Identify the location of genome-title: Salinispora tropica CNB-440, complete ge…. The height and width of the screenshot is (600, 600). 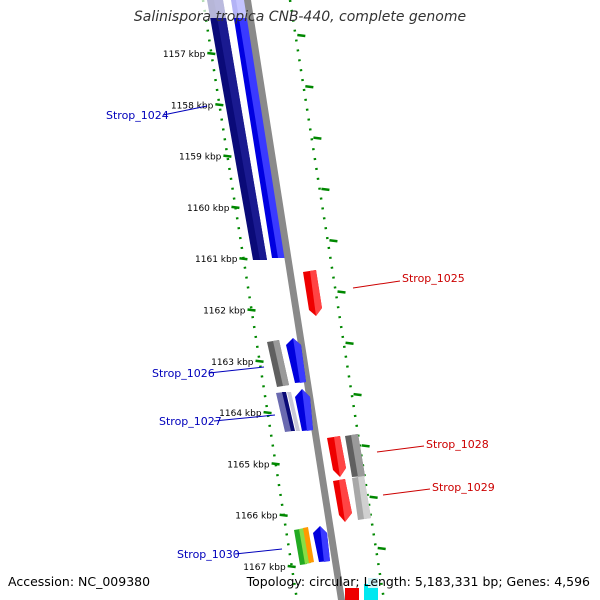
(300, 17).